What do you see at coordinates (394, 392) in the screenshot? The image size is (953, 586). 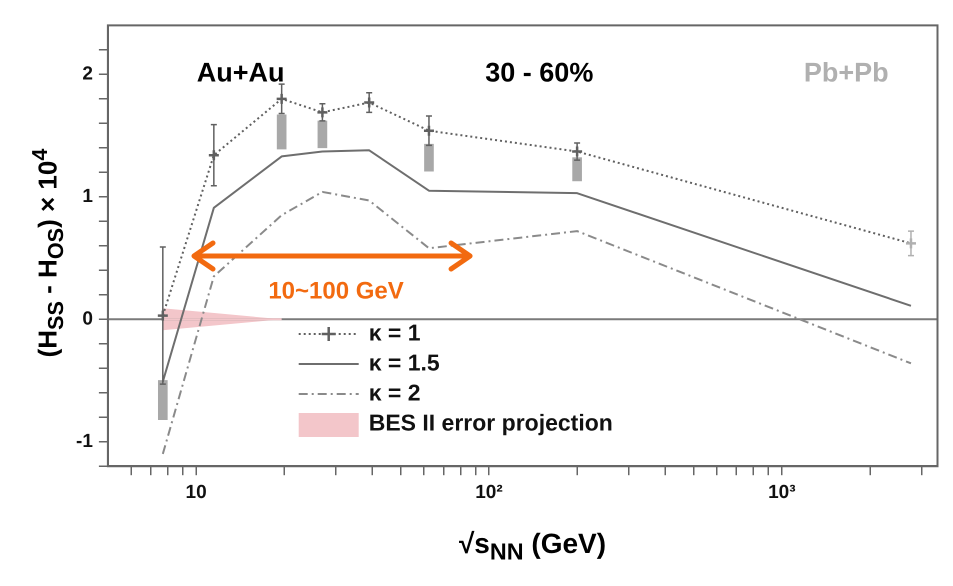 I see `legend-label: κ = 2` at bounding box center [394, 392].